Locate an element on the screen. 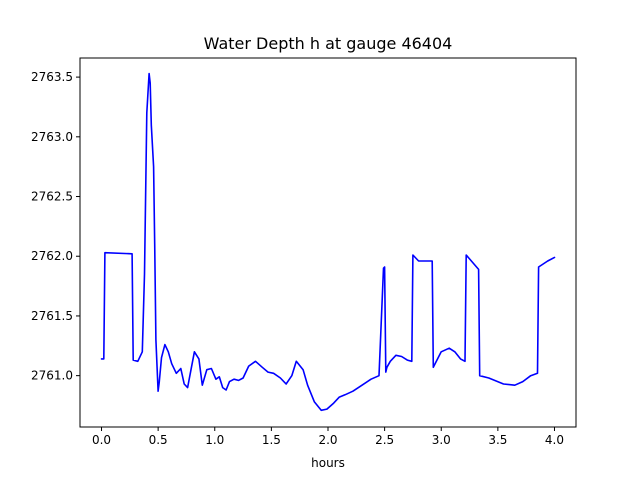 Image resolution: width=640 pixels, height=480 pixels. y-tick-label: 2763.5 is located at coordinates (52, 77).